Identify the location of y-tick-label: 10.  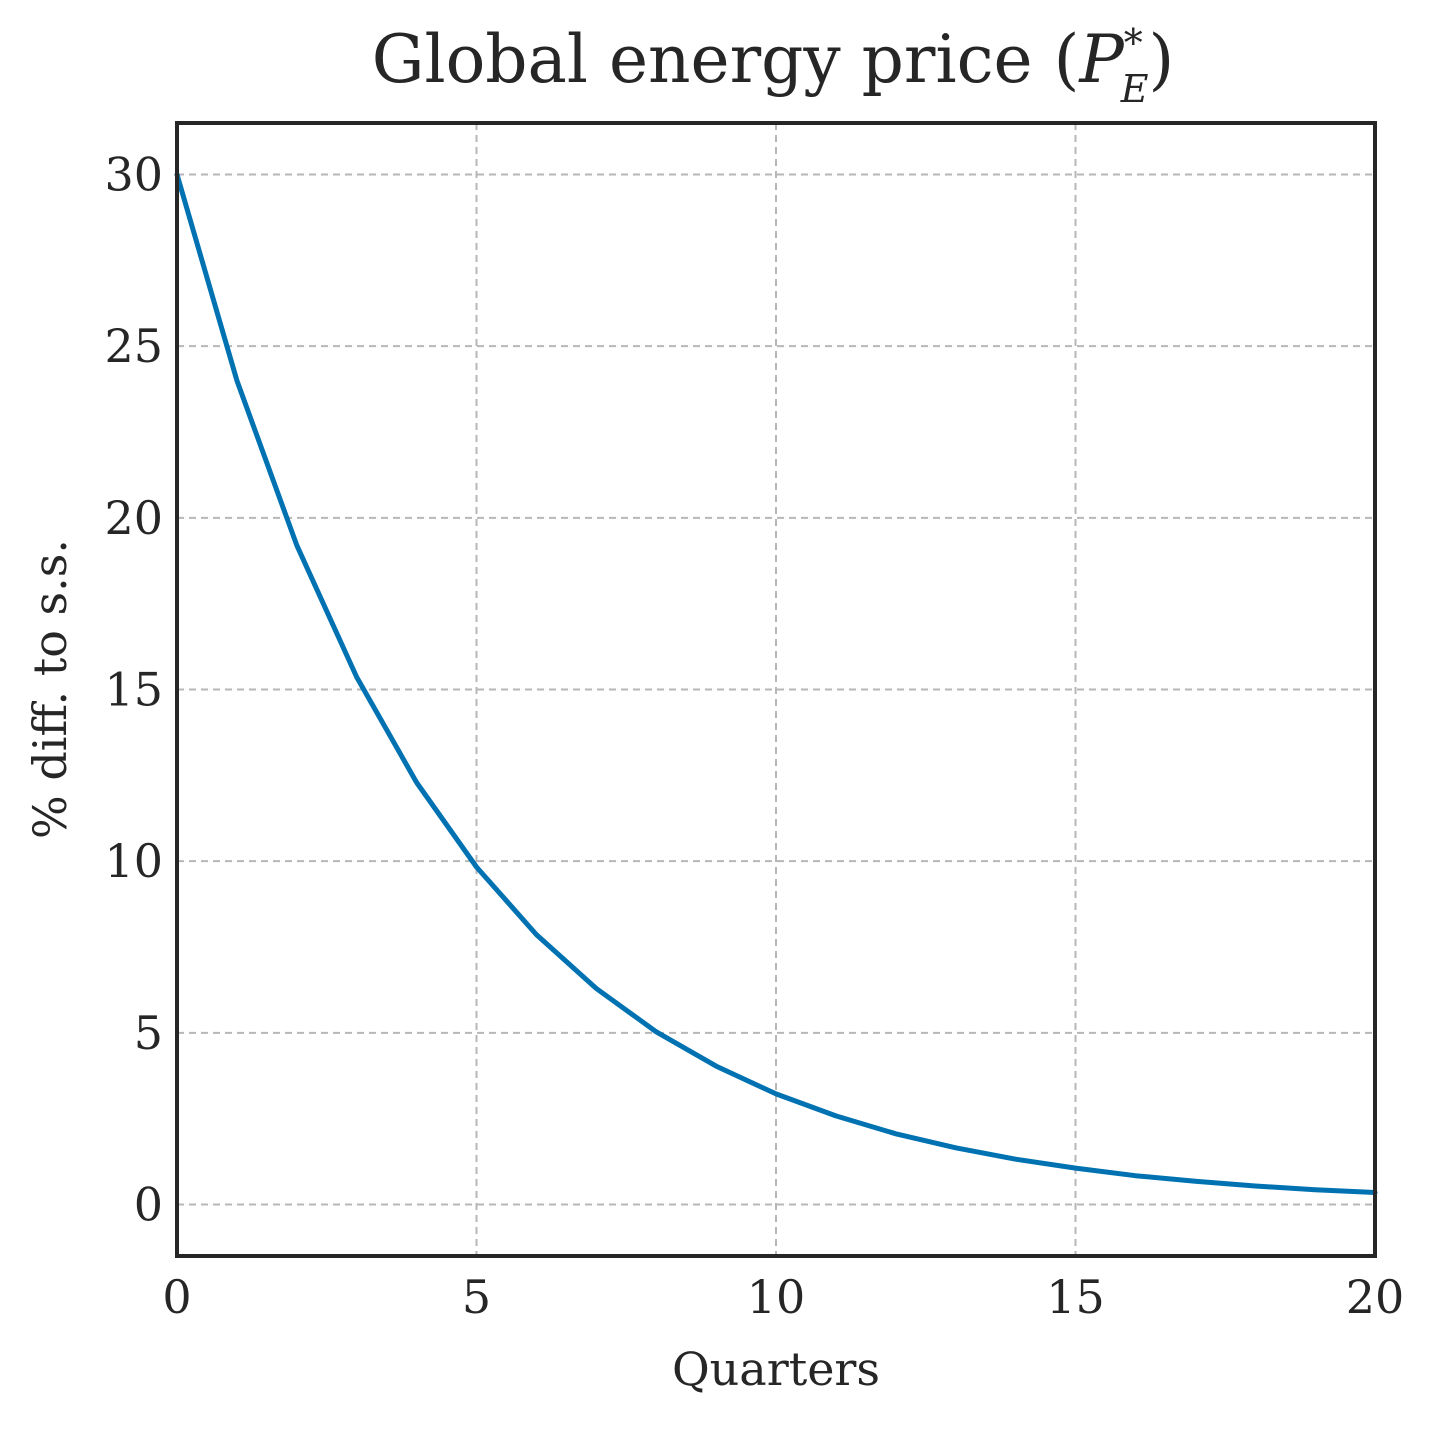
(133, 861).